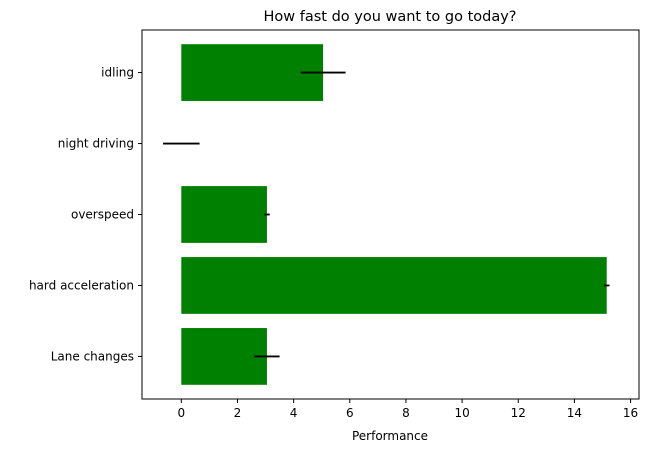  Describe the element at coordinates (181, 413) in the screenshot. I see `x-tick-label: 0` at that location.